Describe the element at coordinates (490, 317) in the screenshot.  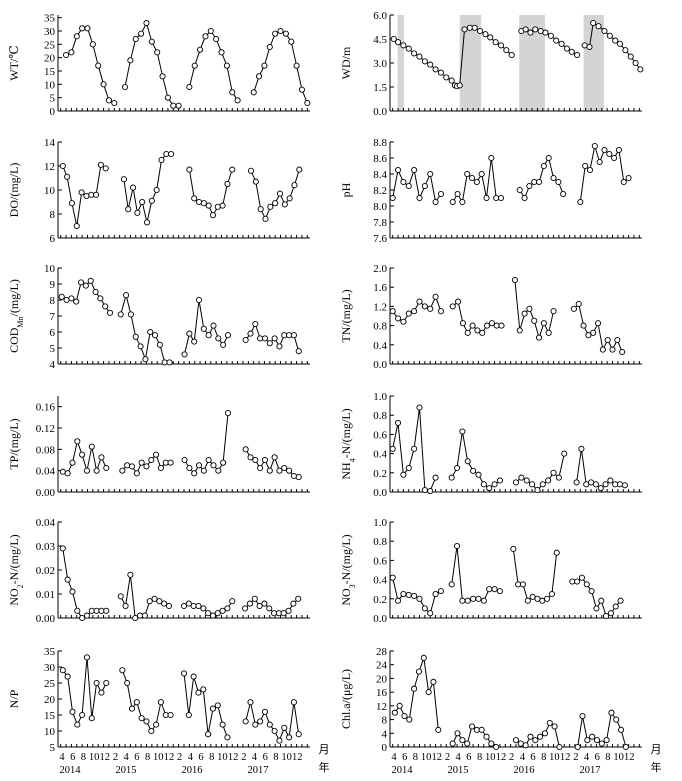
I see `panel-6: 0.0 0.4 0.8 1.2 1.6 2.0 TN/(mg/L)` at that location.